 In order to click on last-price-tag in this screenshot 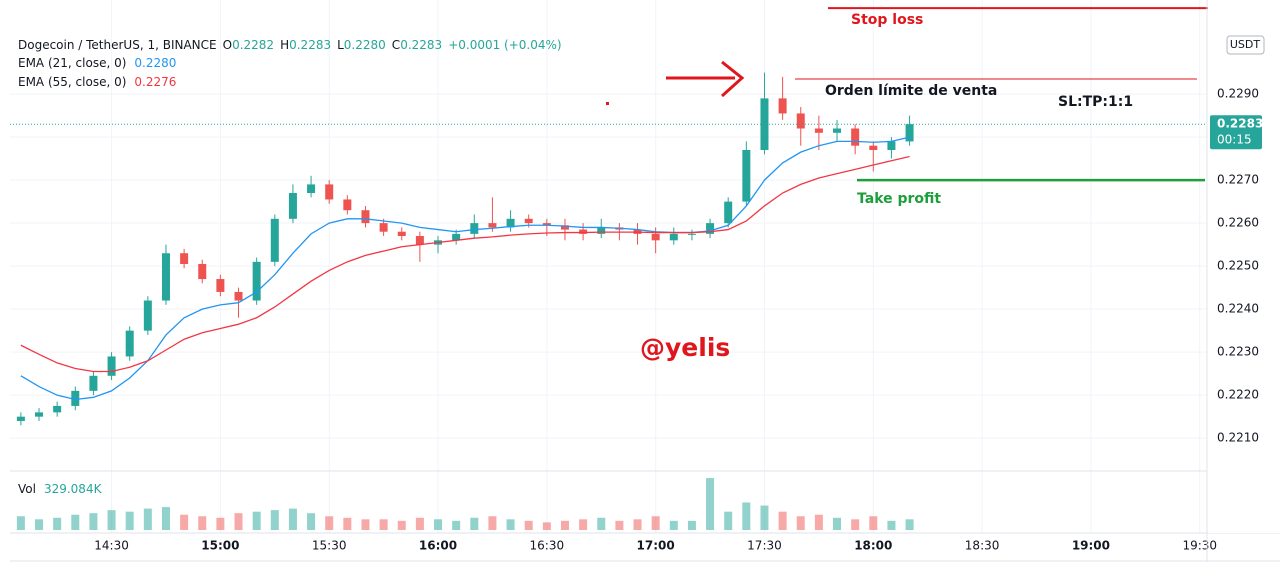, I will do `click(1236, 132)`.